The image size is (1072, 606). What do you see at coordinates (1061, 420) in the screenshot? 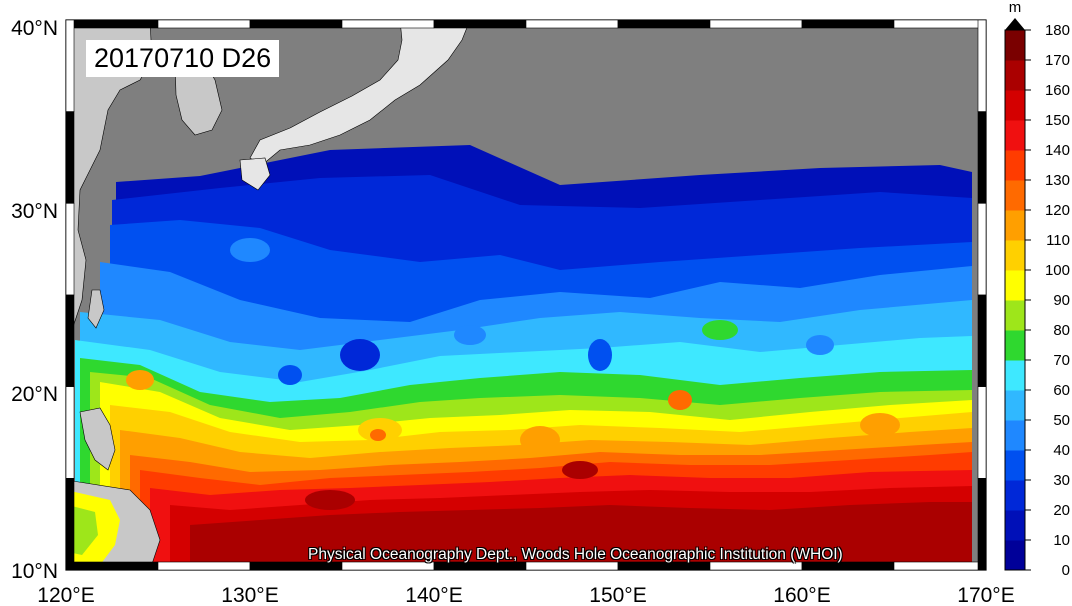
I see `colorbar-tick-label: 50` at bounding box center [1061, 420].